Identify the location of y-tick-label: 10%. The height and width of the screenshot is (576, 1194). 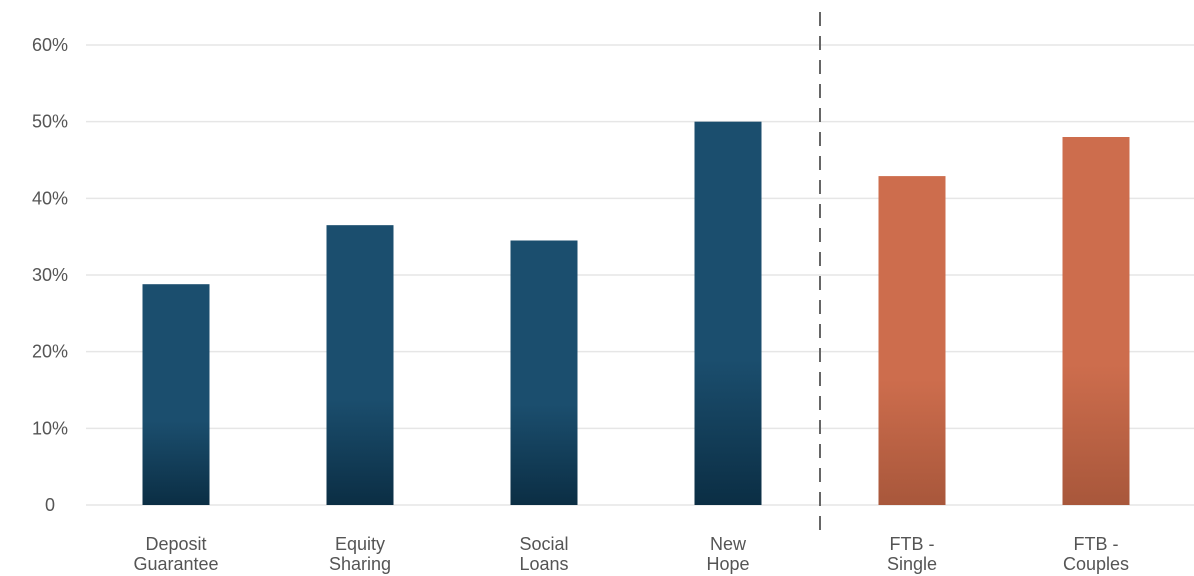
(50, 428).